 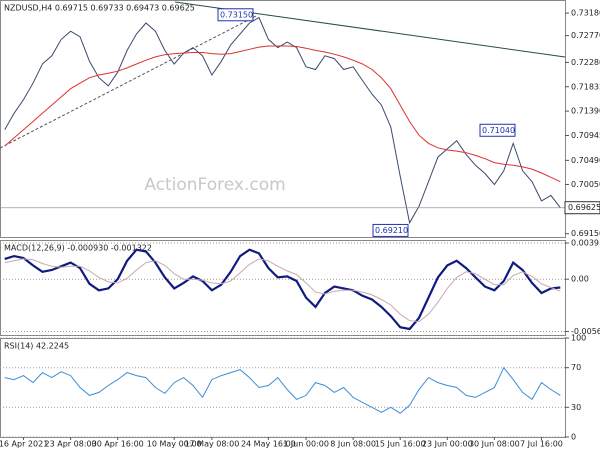 I want to click on y-tick-label: 0, so click(x=573, y=437).